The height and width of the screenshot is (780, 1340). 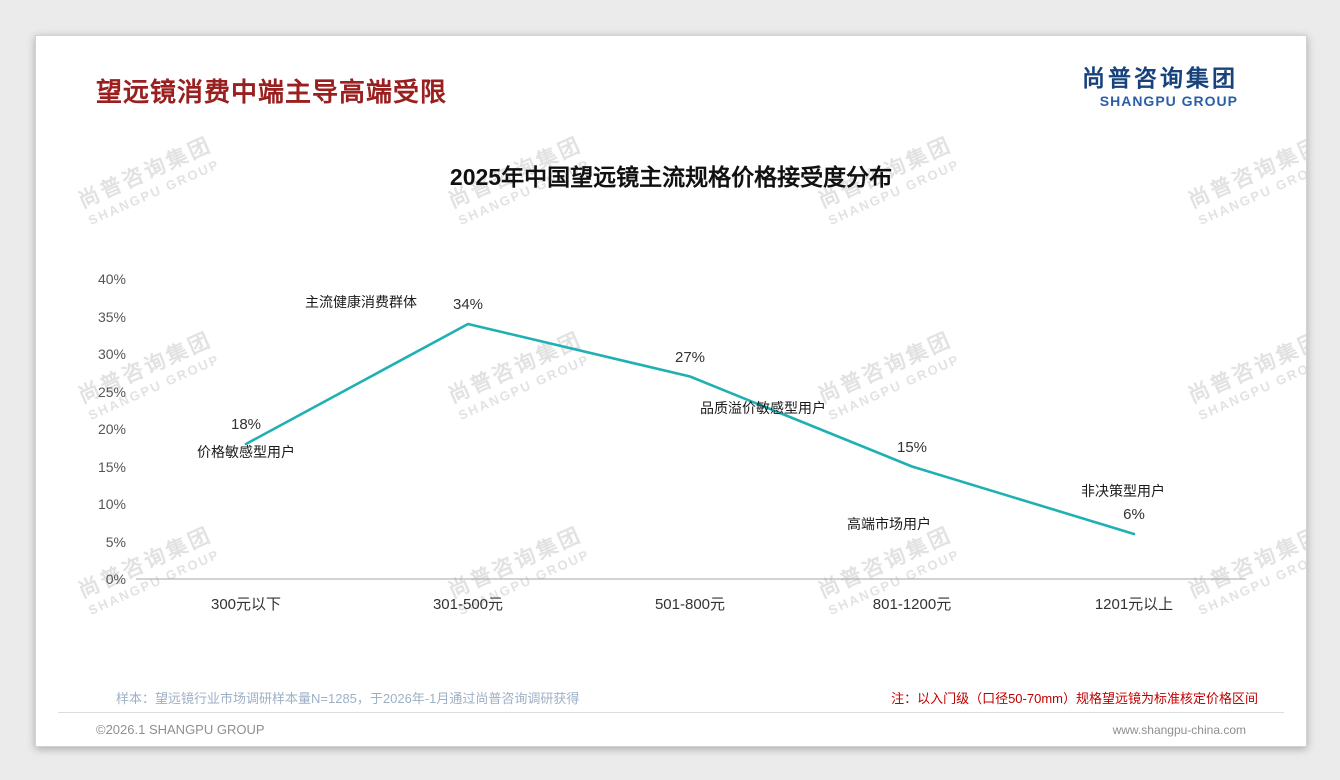 I want to click on logo-english-name: SHANGPU GROUP, so click(x=1168, y=100).